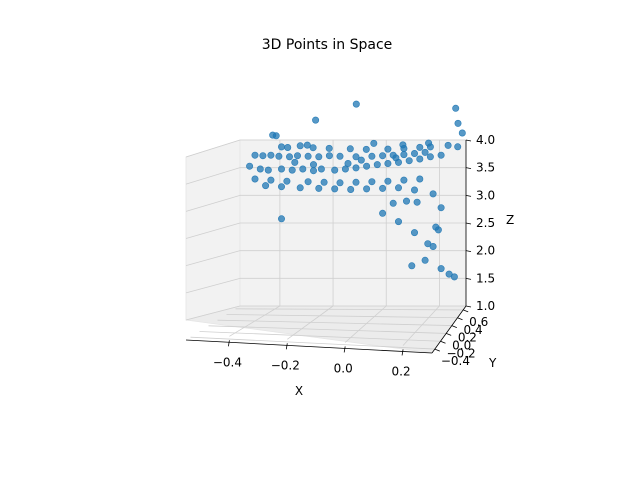  Describe the element at coordinates (449, 329) in the screenshot. I see `y-axis-line` at that location.